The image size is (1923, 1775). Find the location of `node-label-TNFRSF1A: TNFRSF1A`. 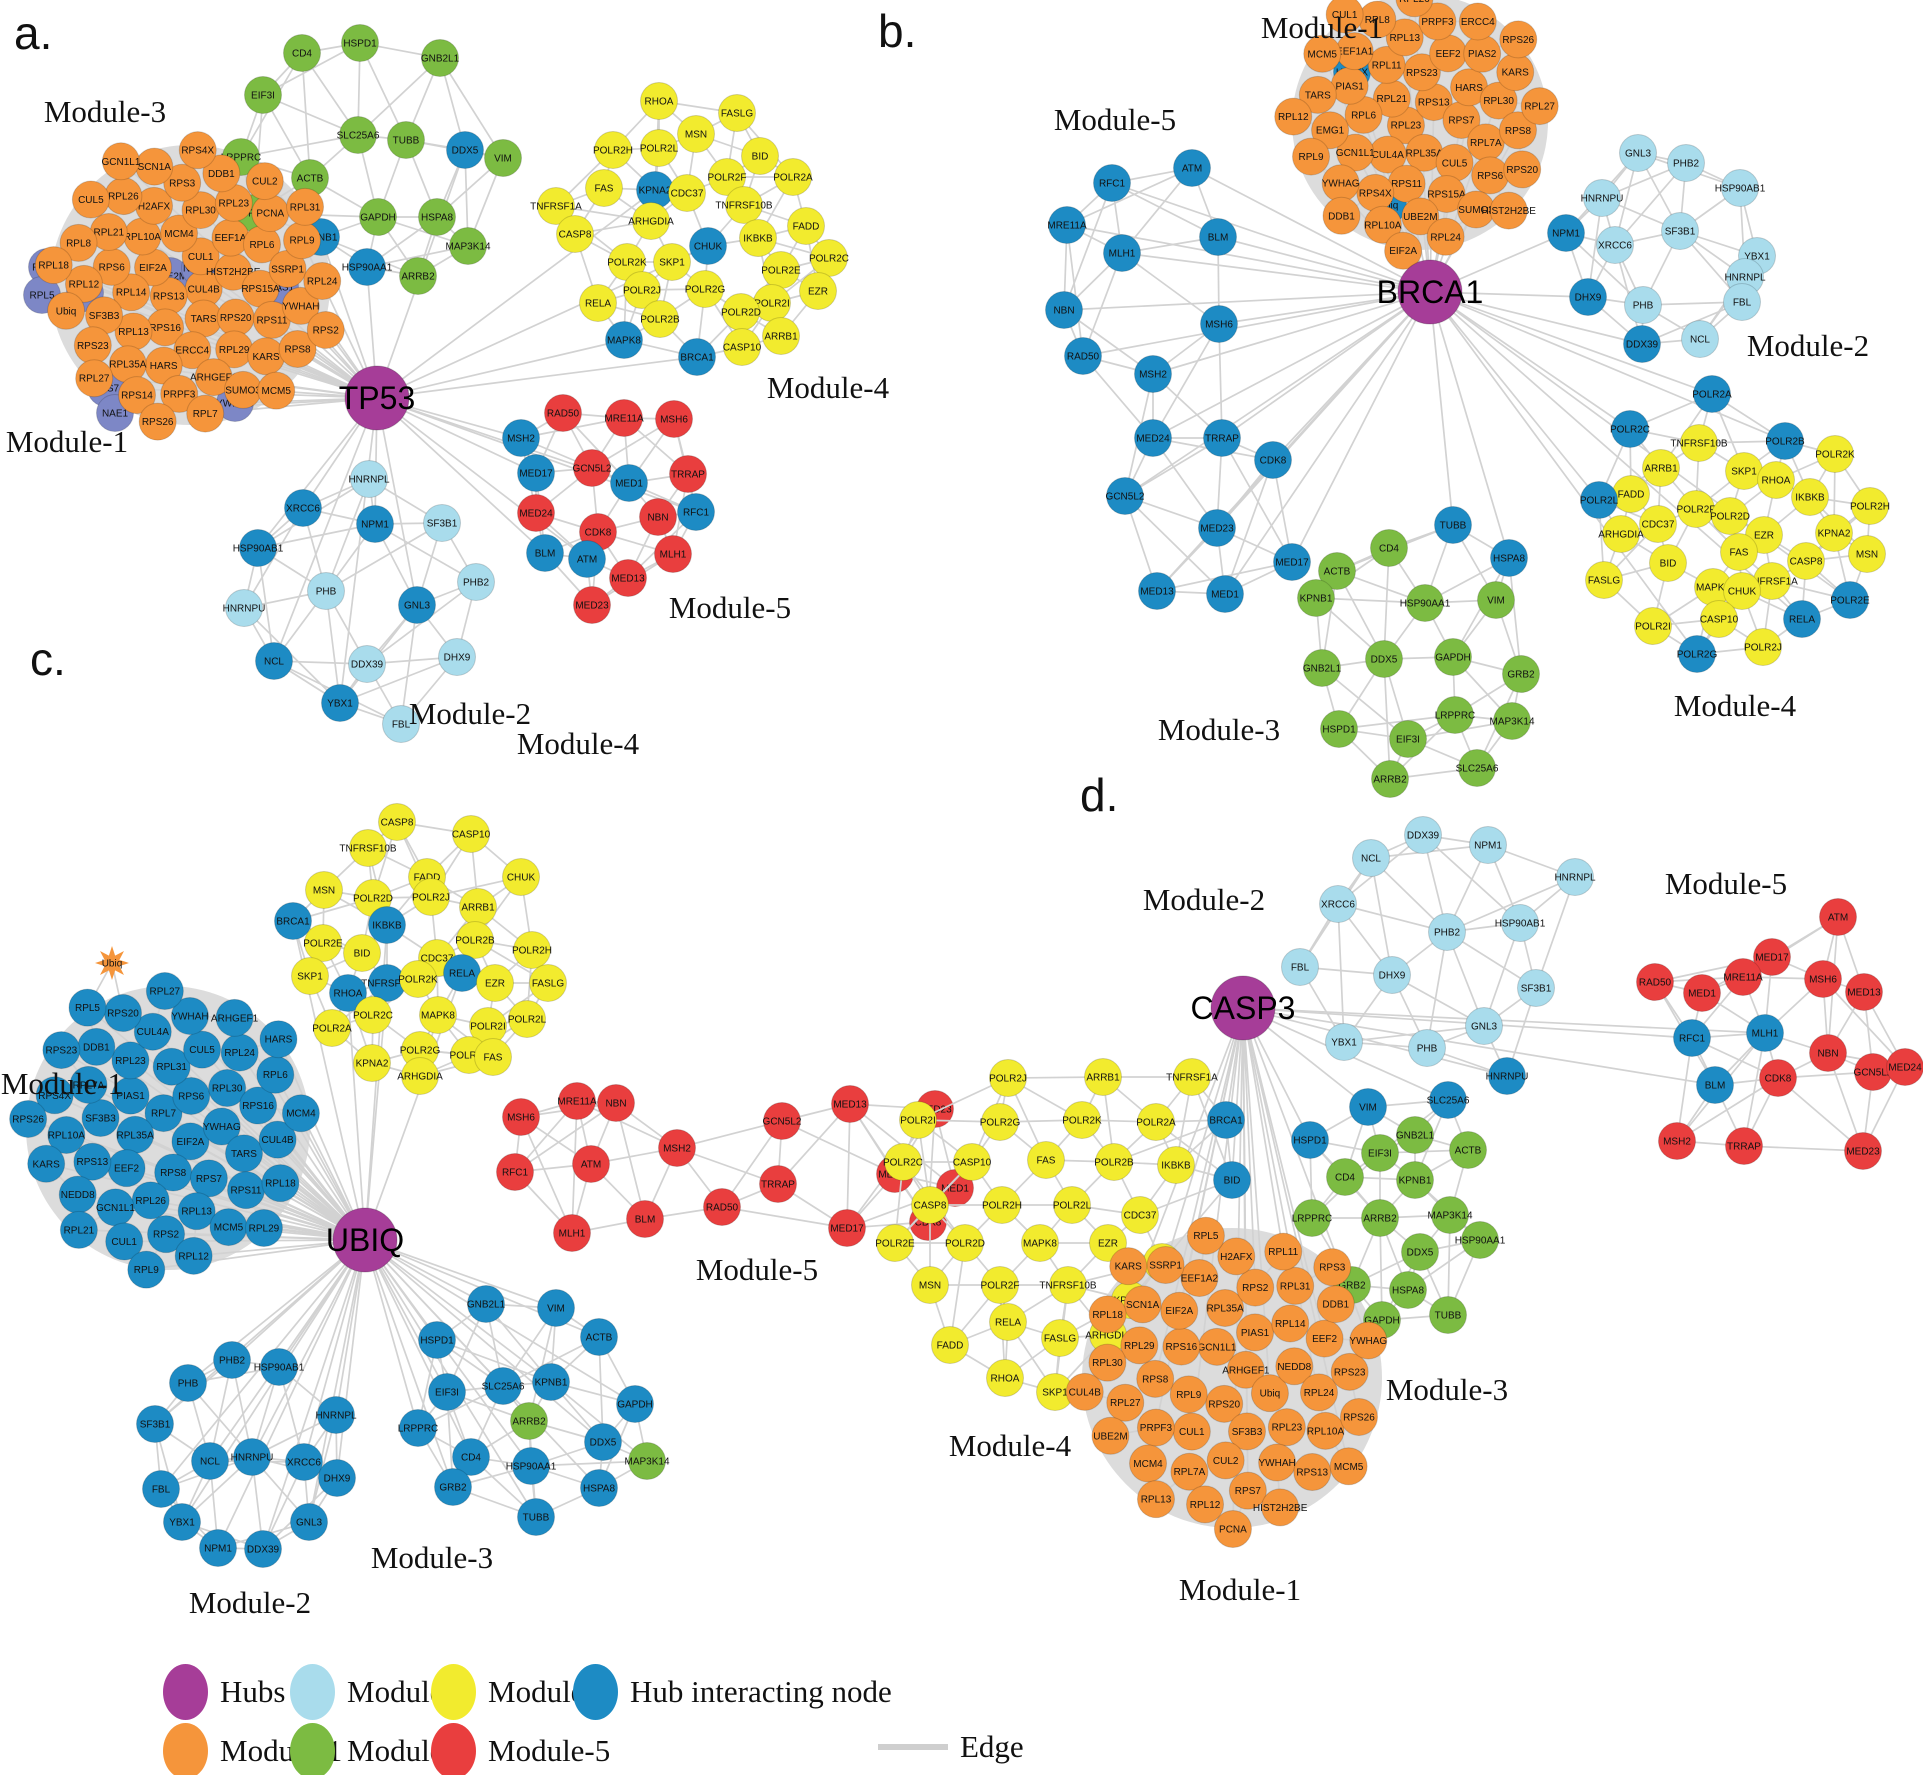

node-label-TNFRSF1A: TNFRSF1A is located at coordinates (556, 207).